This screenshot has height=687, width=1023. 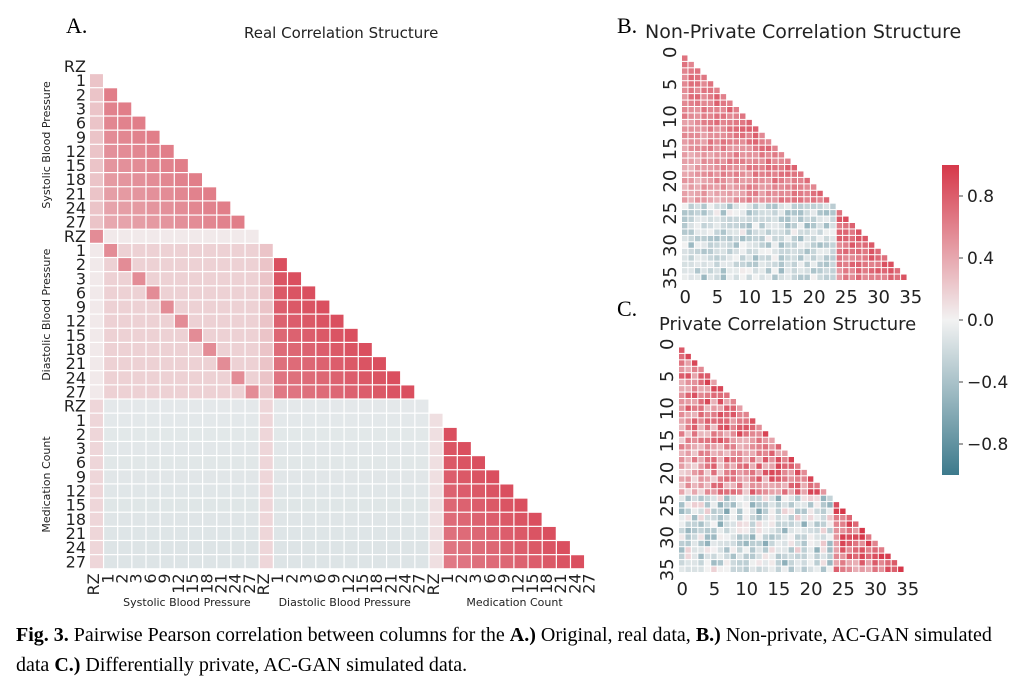 What do you see at coordinates (42, 635) in the screenshot?
I see `caption-fig-label: Fig. 3.` at bounding box center [42, 635].